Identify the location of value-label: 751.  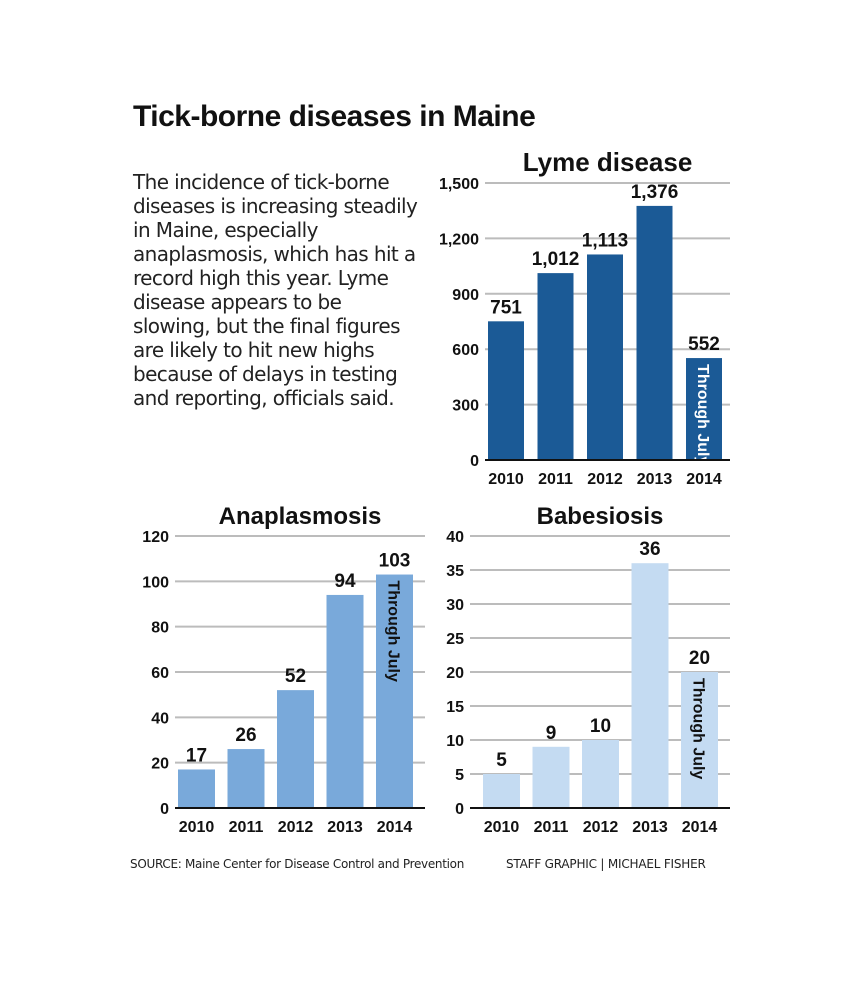
(506, 307).